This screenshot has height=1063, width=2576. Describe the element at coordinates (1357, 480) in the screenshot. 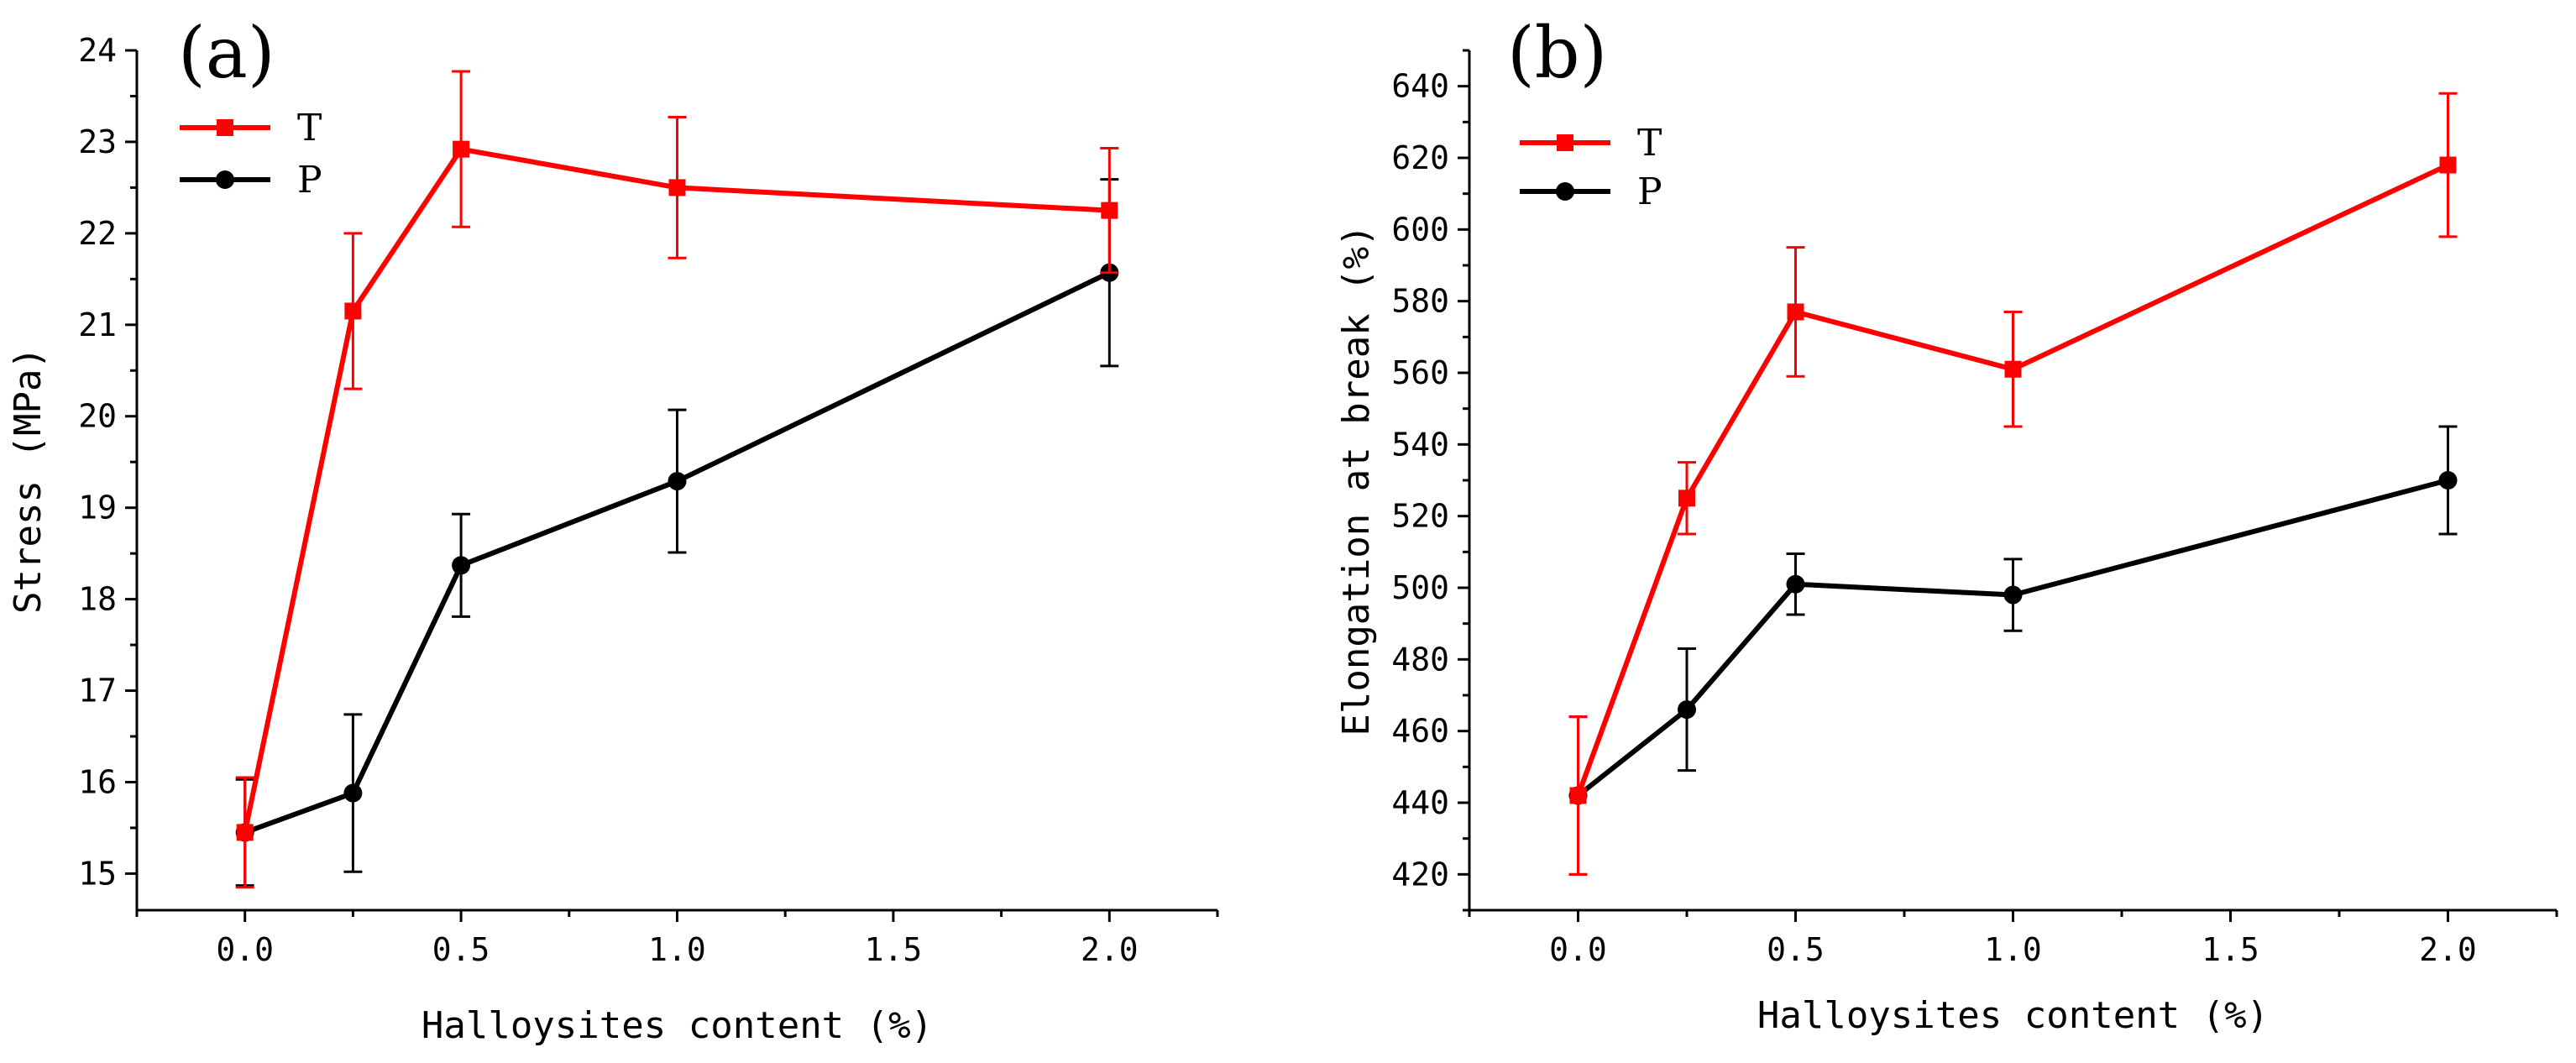

I see `y-axis-title: Elongation at break (%)` at that location.